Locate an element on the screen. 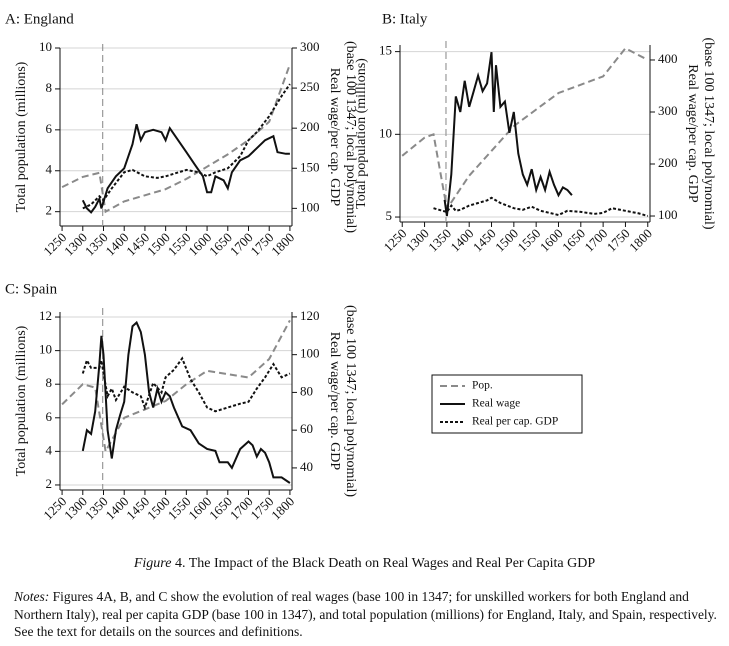 The height and width of the screenshot is (646, 729). y2-tick-label: 40 is located at coordinates (306, 466).